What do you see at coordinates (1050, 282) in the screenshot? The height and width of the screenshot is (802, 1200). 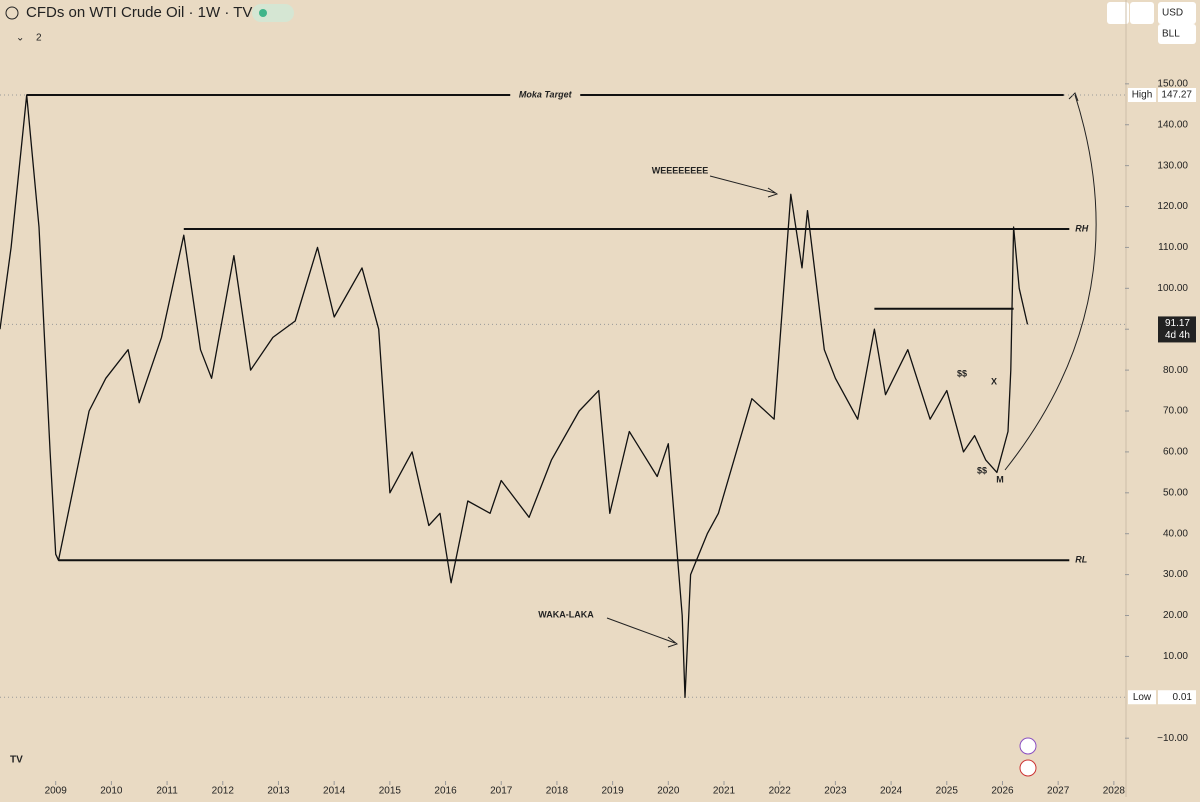 I see `curved-arrow` at bounding box center [1050, 282].